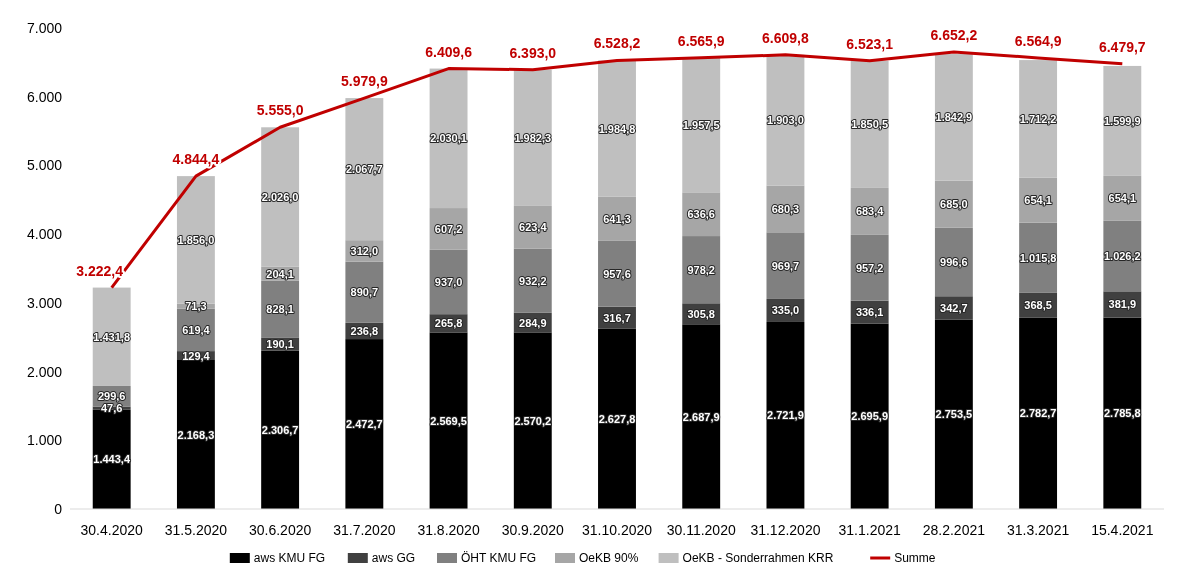 This screenshot has height=585, width=1184. I want to click on data-label: 654,1, so click(1122, 198).